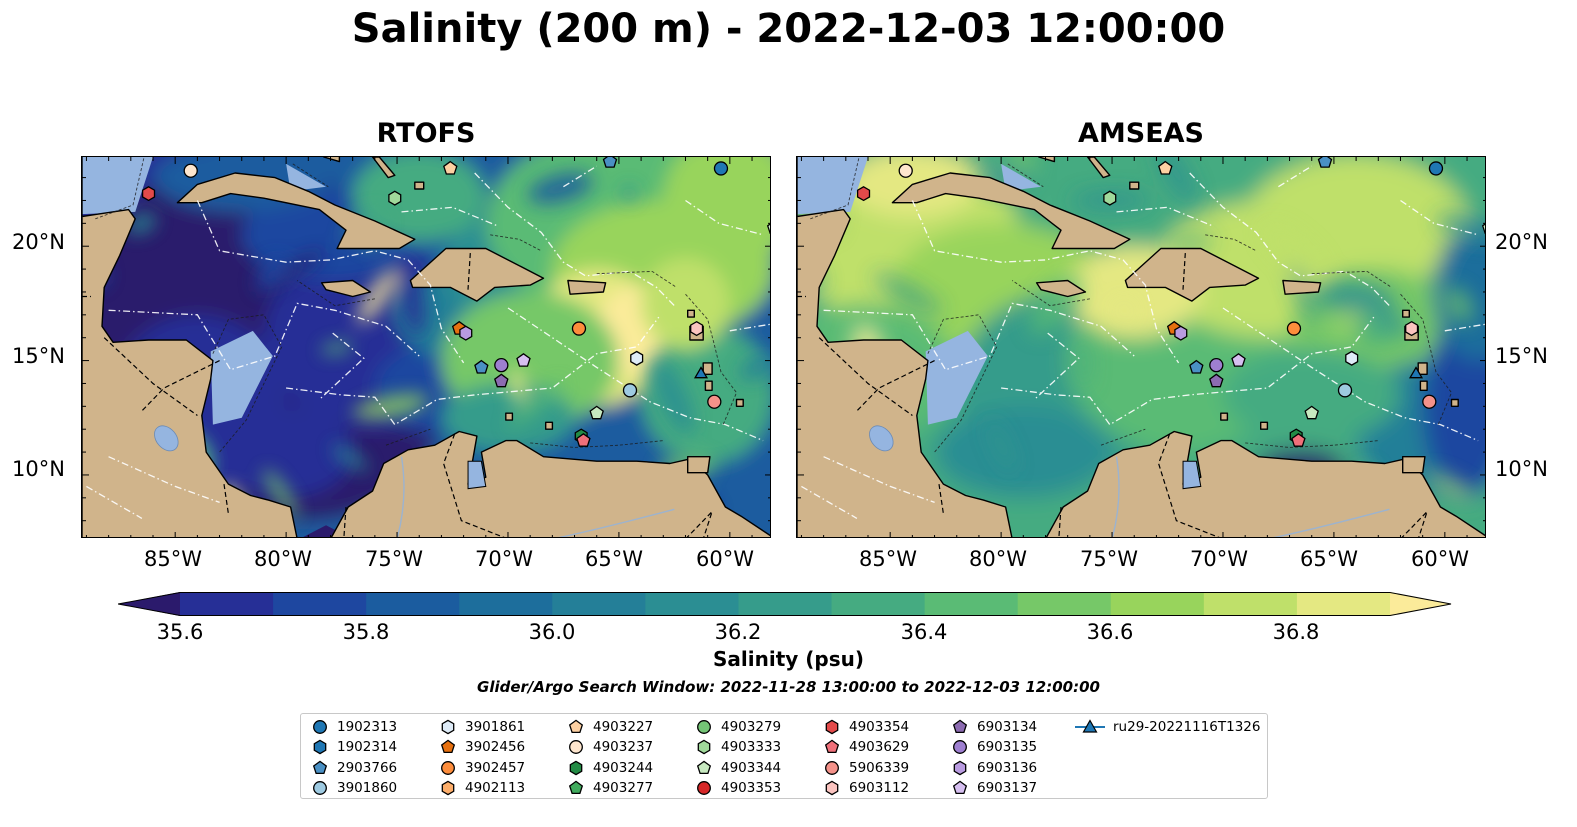 Image resolution: width=1577 pixels, height=827 pixels. I want to click on legend-item: 1902313, so click(354, 727).